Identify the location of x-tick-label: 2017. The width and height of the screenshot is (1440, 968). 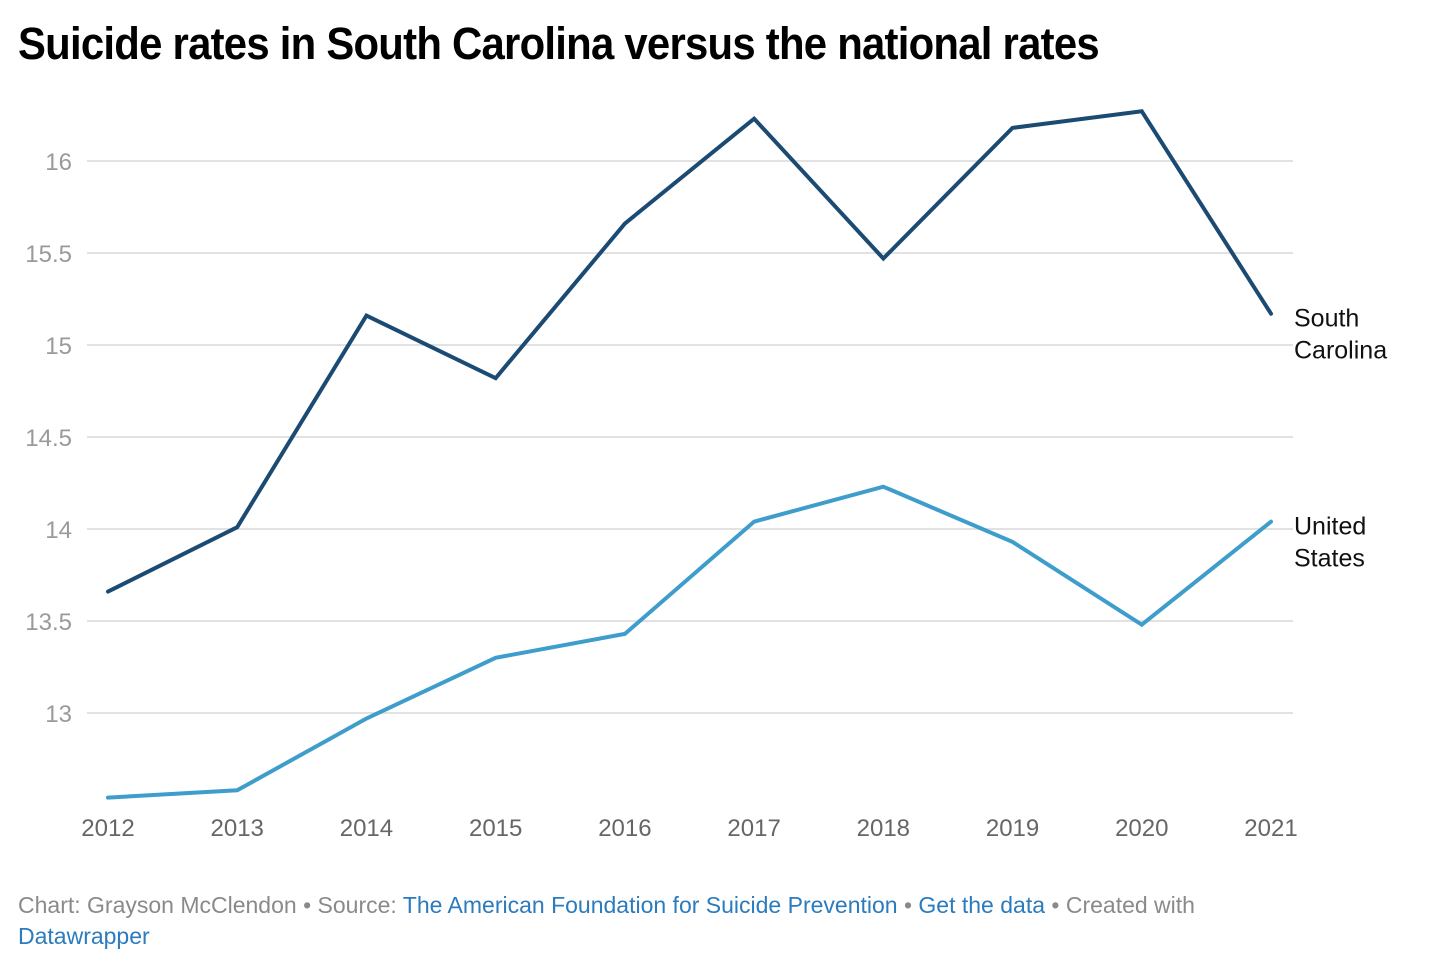
(753, 828).